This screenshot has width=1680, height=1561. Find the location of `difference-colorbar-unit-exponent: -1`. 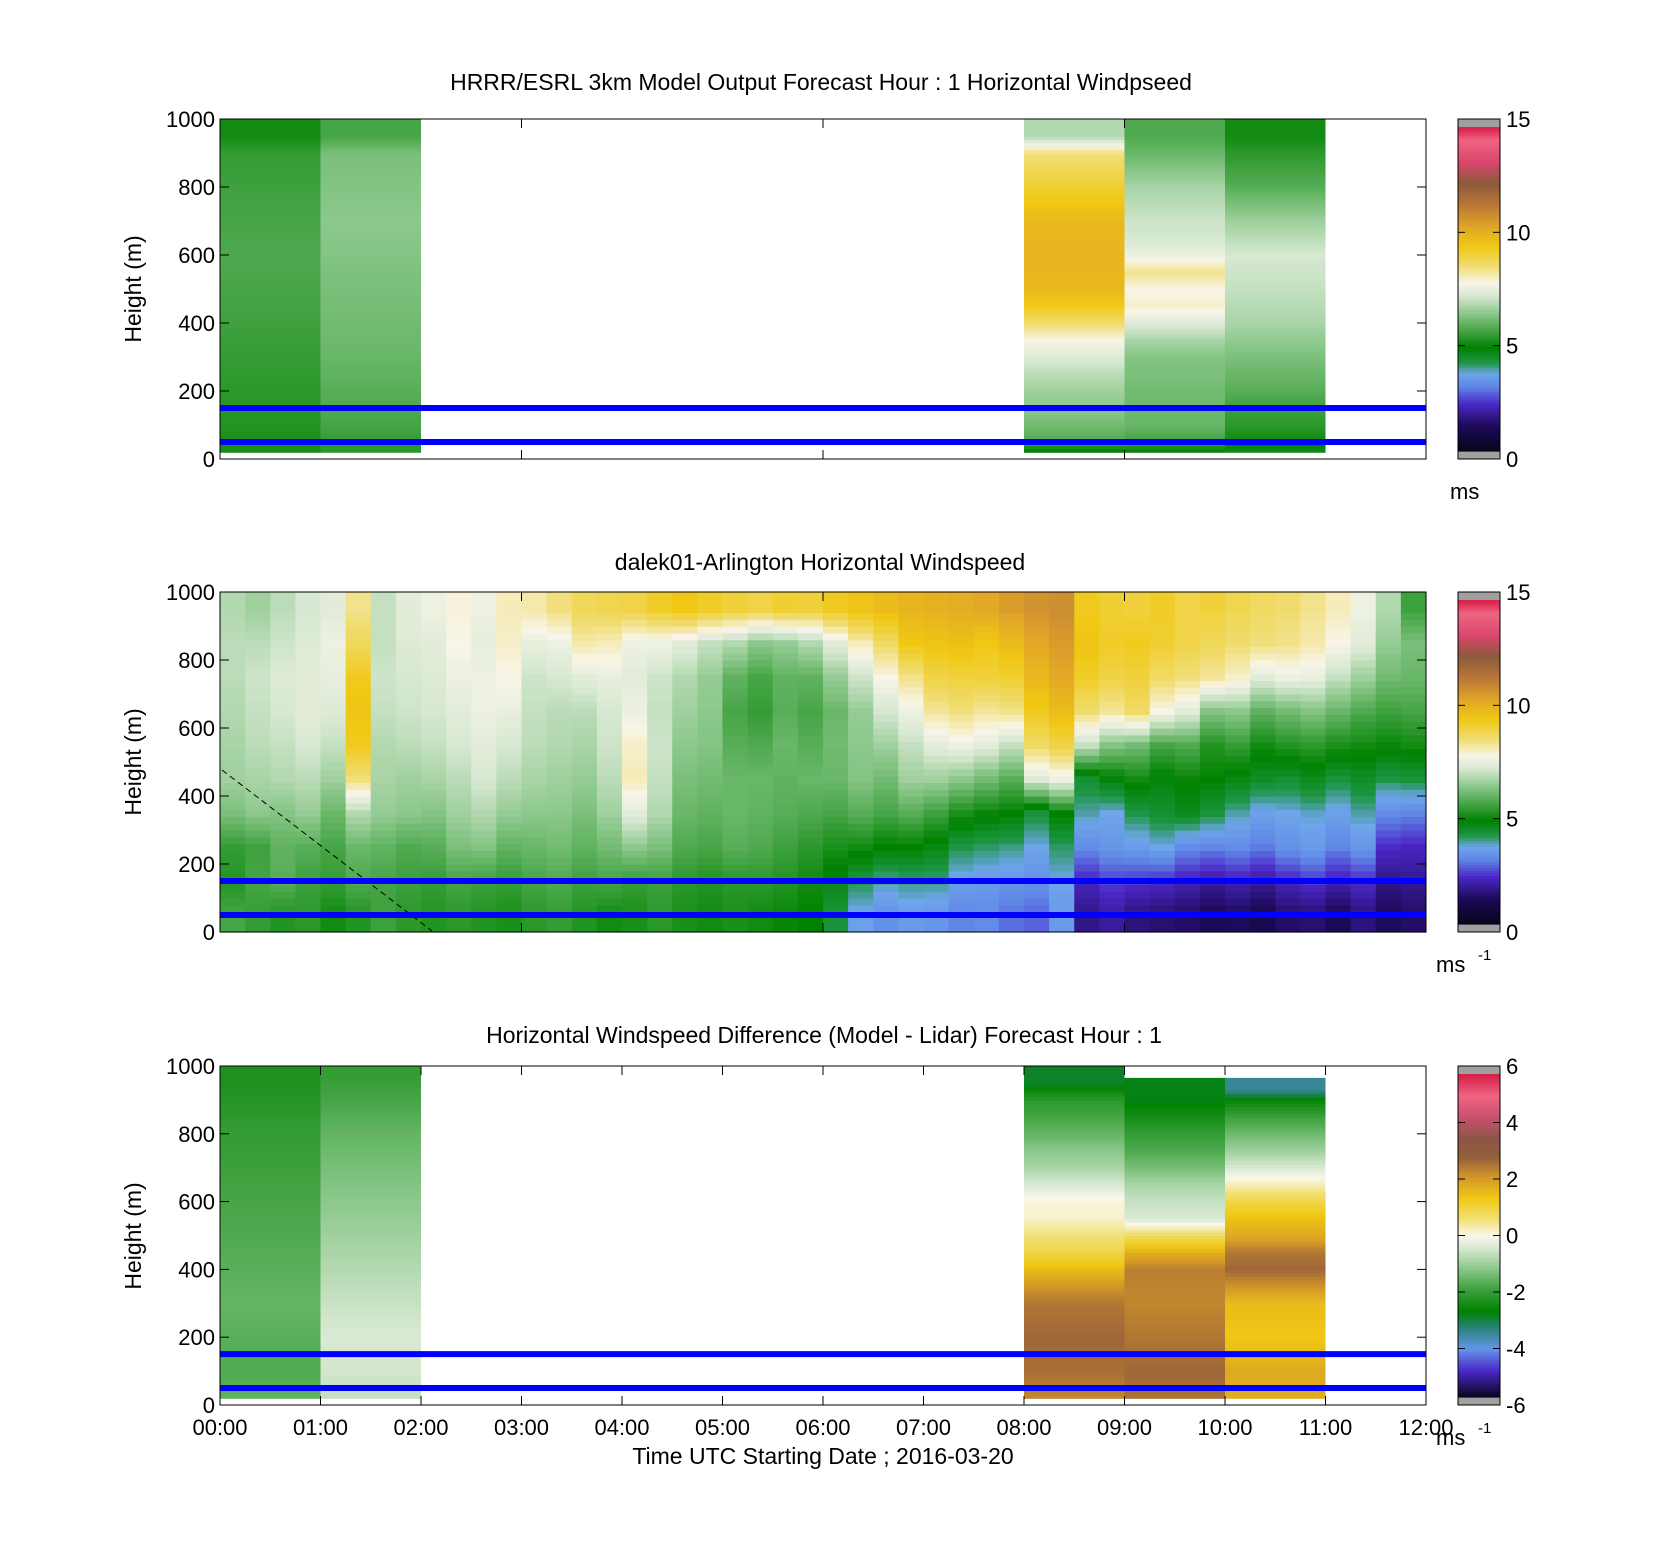

difference-colorbar-unit-exponent: -1 is located at coordinates (1484, 1428).